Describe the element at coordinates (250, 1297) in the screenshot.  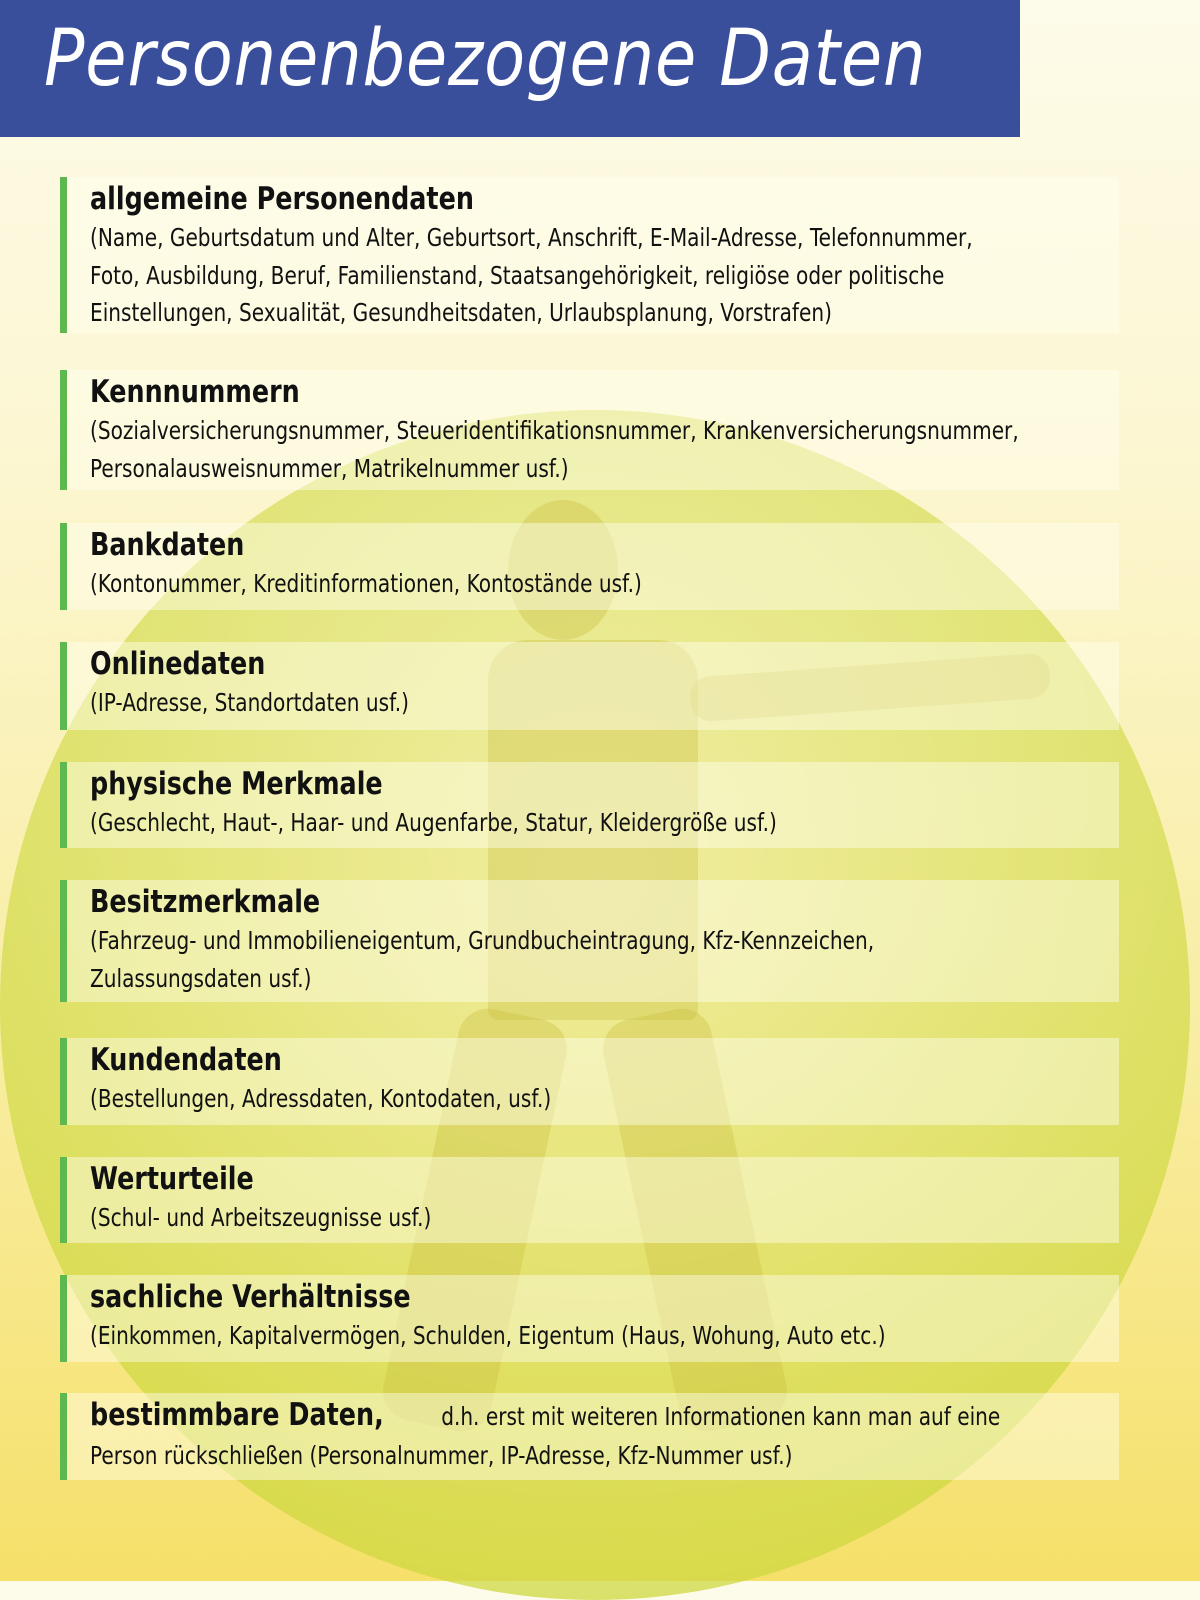
I see `section-heading: sachliche Verhältnisse` at that location.